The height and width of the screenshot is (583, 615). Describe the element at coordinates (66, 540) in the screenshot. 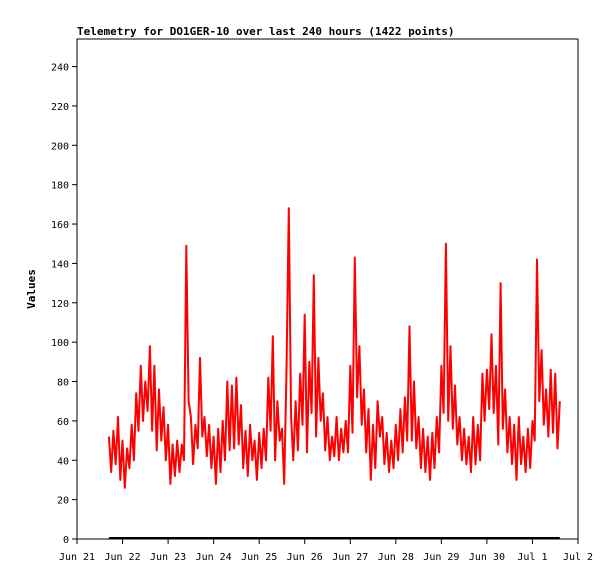

I see `y-tick-label: 0` at that location.